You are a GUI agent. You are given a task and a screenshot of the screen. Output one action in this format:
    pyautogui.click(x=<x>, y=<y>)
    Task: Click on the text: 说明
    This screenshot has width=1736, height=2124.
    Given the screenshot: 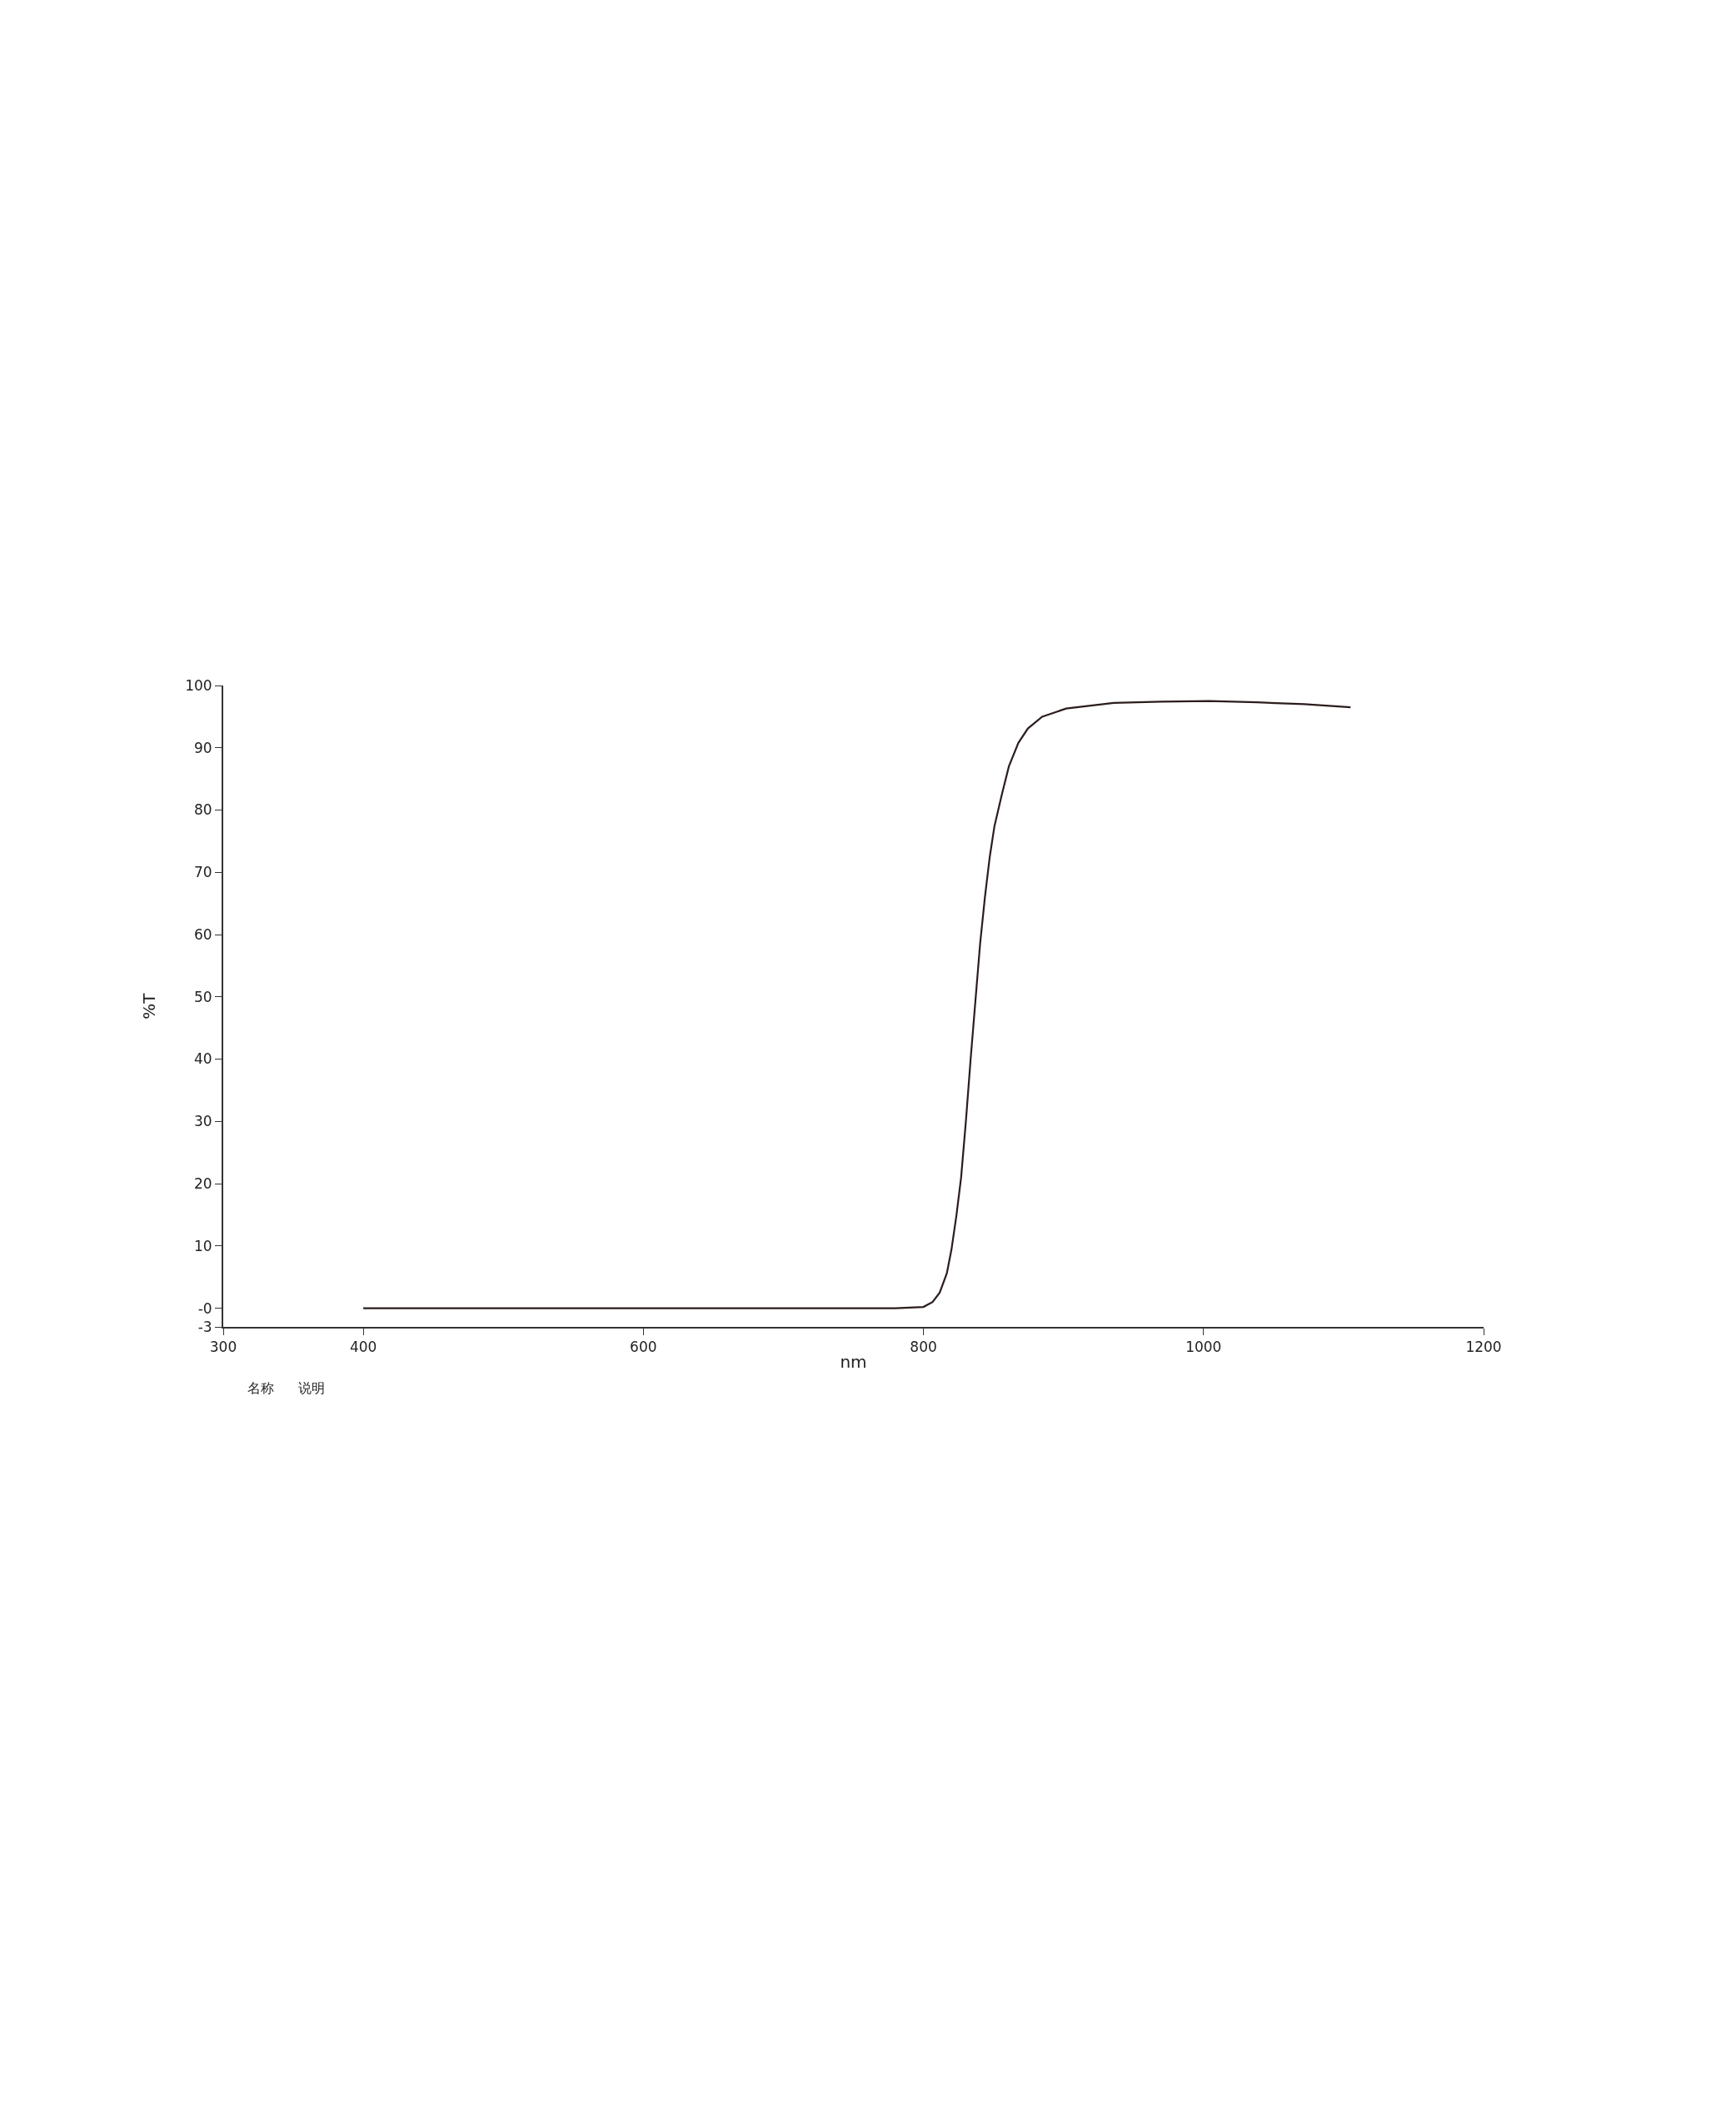 What is the action you would take?
    pyautogui.click(x=312, y=1388)
    